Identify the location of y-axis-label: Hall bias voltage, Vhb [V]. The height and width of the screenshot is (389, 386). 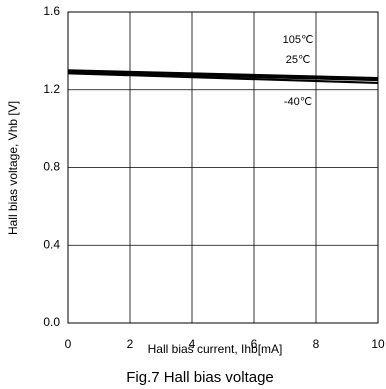
(13, 168).